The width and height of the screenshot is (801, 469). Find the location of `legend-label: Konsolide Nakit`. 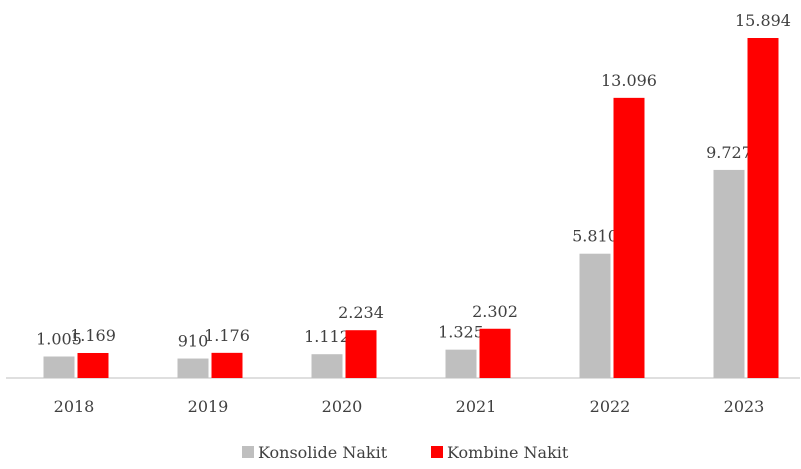

legend-label: Konsolide Nakit is located at coordinates (323, 452).